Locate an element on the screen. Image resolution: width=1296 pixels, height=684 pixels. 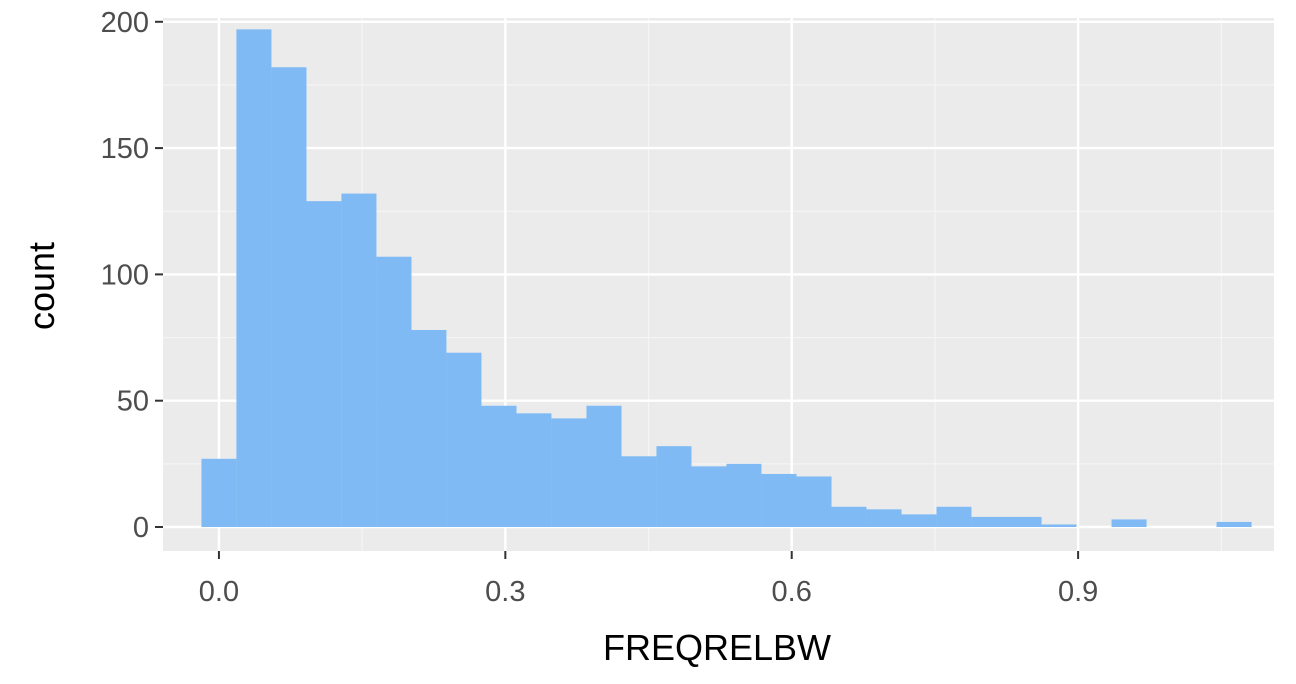
y-axis-title: count is located at coordinates (41, 286).